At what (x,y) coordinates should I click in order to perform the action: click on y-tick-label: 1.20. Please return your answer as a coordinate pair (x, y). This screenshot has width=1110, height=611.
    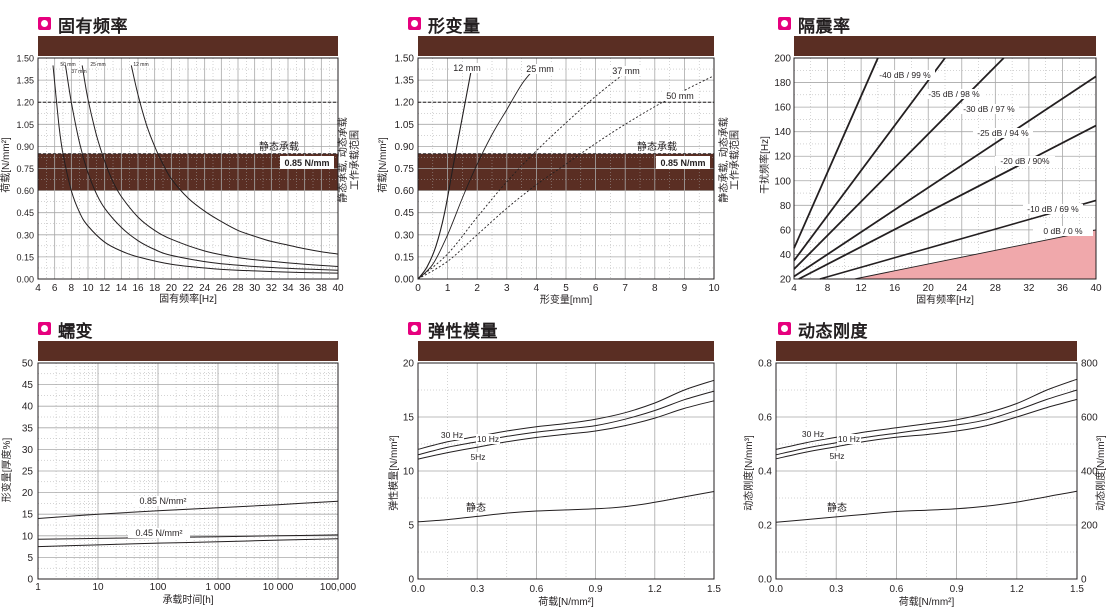
    Looking at the image, I should click on (405, 103).